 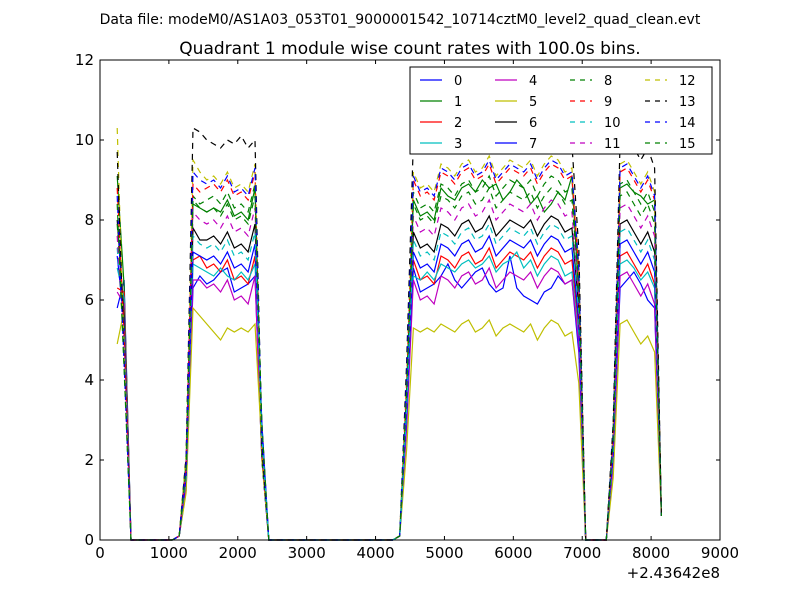 What do you see at coordinates (89, 540) in the screenshot?
I see `y-tick-label: 0` at bounding box center [89, 540].